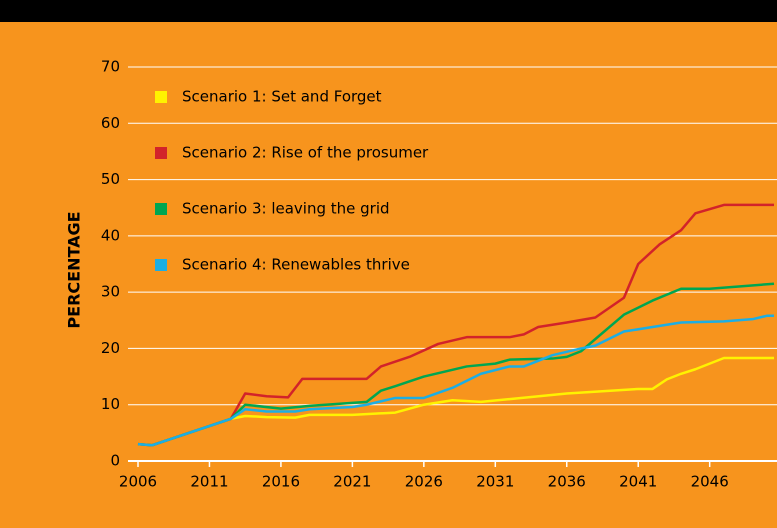  What do you see at coordinates (567, 482) in the screenshot?
I see `x-tick-label: 2036` at bounding box center [567, 482].